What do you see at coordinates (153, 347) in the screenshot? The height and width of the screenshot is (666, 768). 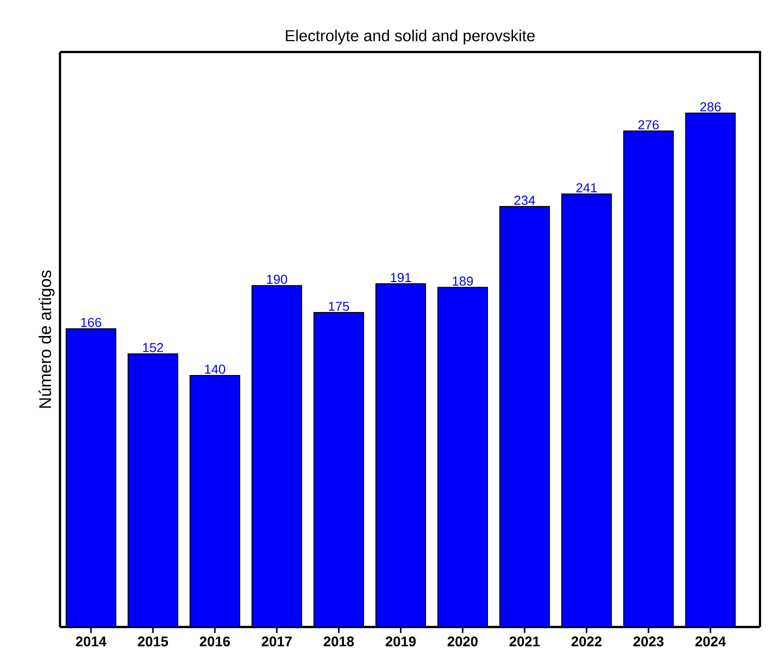 I see `data-label: 152` at bounding box center [153, 347].